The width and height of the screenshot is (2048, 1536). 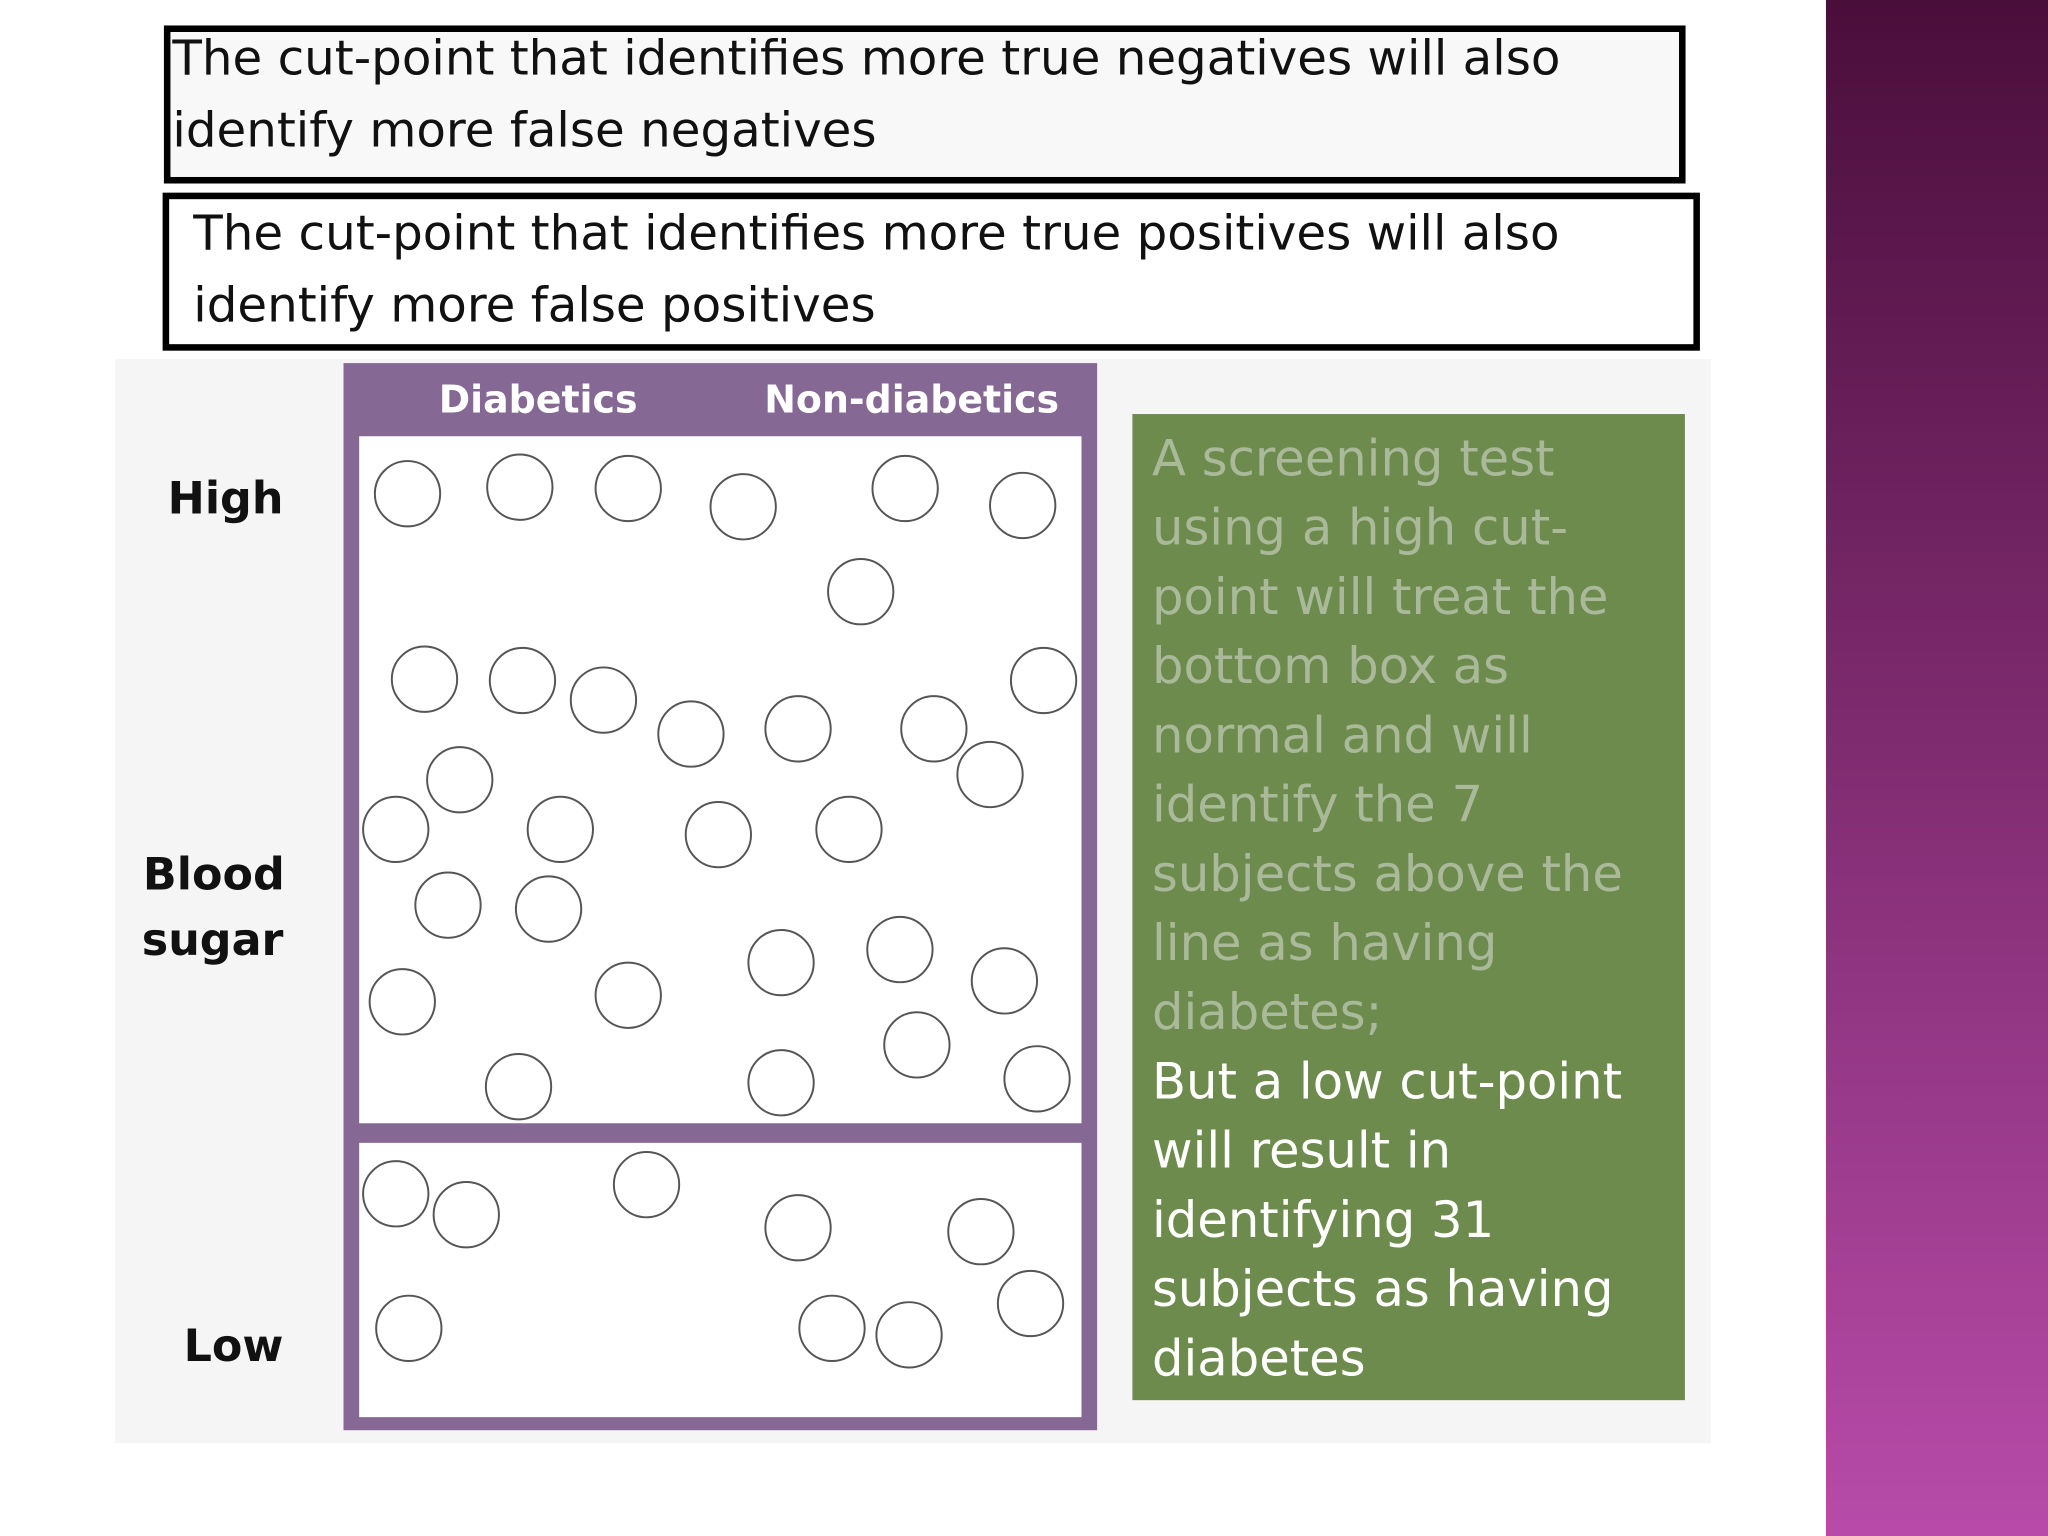 I want to click on note-line: diabetes, so click(x=1259, y=1358).